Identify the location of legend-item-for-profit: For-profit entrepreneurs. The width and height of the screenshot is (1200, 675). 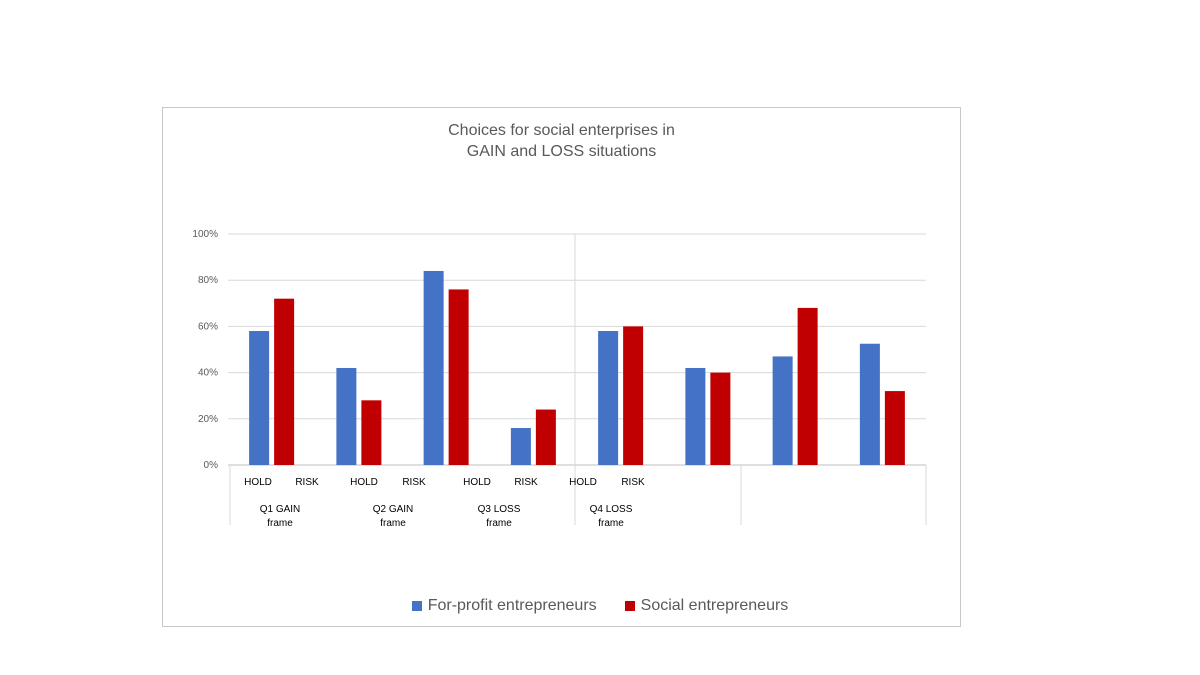
(504, 606).